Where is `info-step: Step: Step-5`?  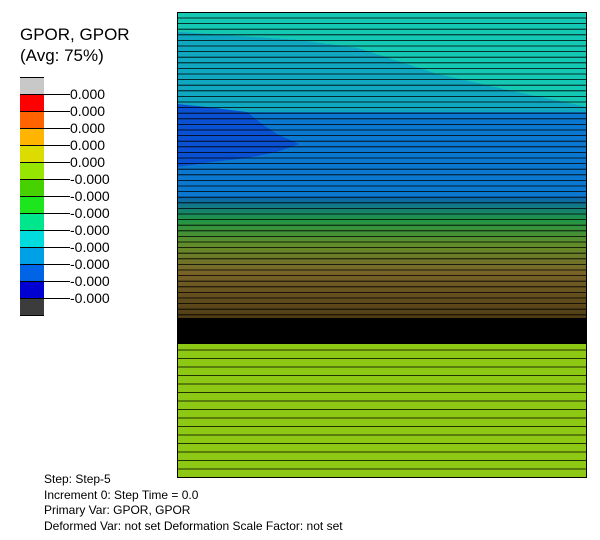 info-step: Step: Step-5 is located at coordinates (77, 479).